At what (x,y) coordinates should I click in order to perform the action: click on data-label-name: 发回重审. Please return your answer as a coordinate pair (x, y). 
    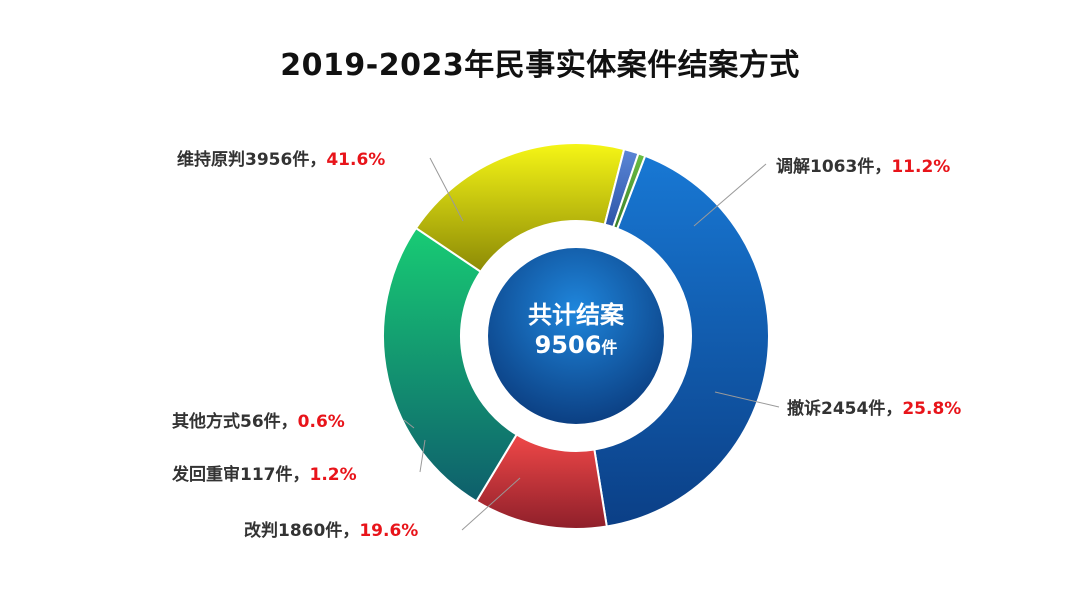
    Looking at the image, I should click on (206, 475).